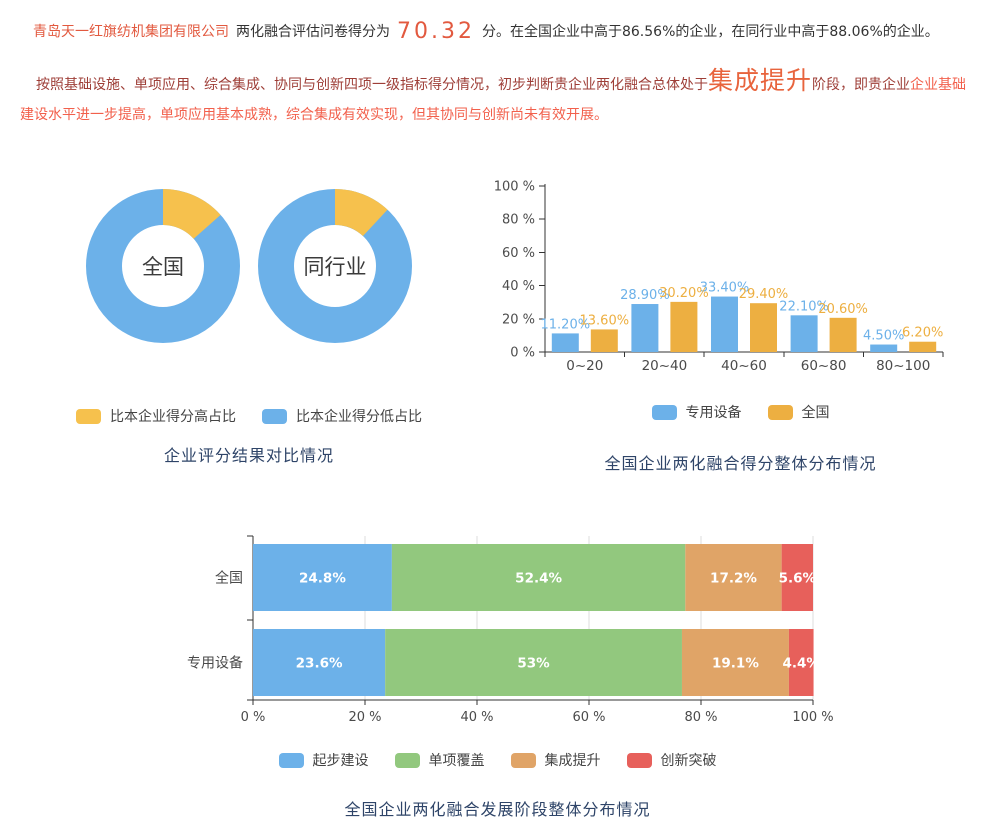  I want to click on svg-text: 23.6%, so click(319, 664).